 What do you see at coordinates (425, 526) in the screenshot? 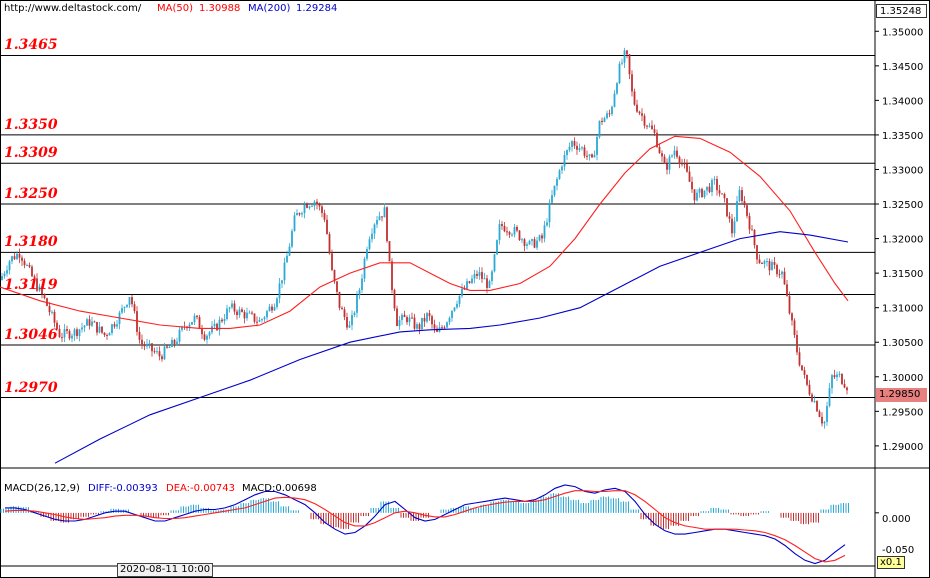
I see `macd-dea-line` at bounding box center [425, 526].